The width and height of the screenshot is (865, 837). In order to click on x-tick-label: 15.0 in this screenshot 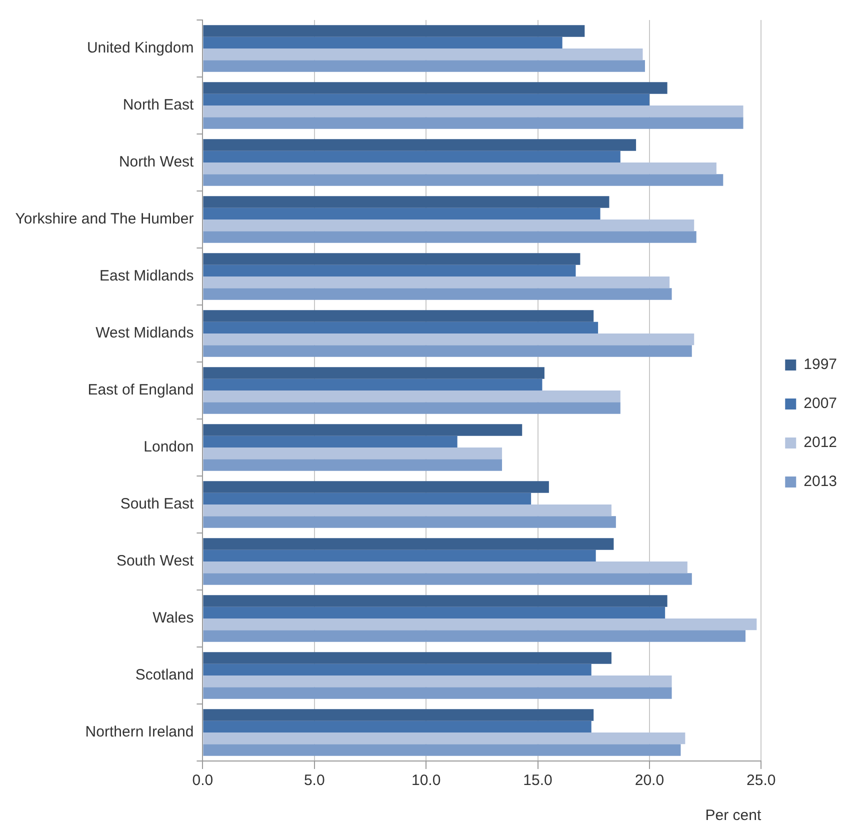, I will do `click(537, 781)`.